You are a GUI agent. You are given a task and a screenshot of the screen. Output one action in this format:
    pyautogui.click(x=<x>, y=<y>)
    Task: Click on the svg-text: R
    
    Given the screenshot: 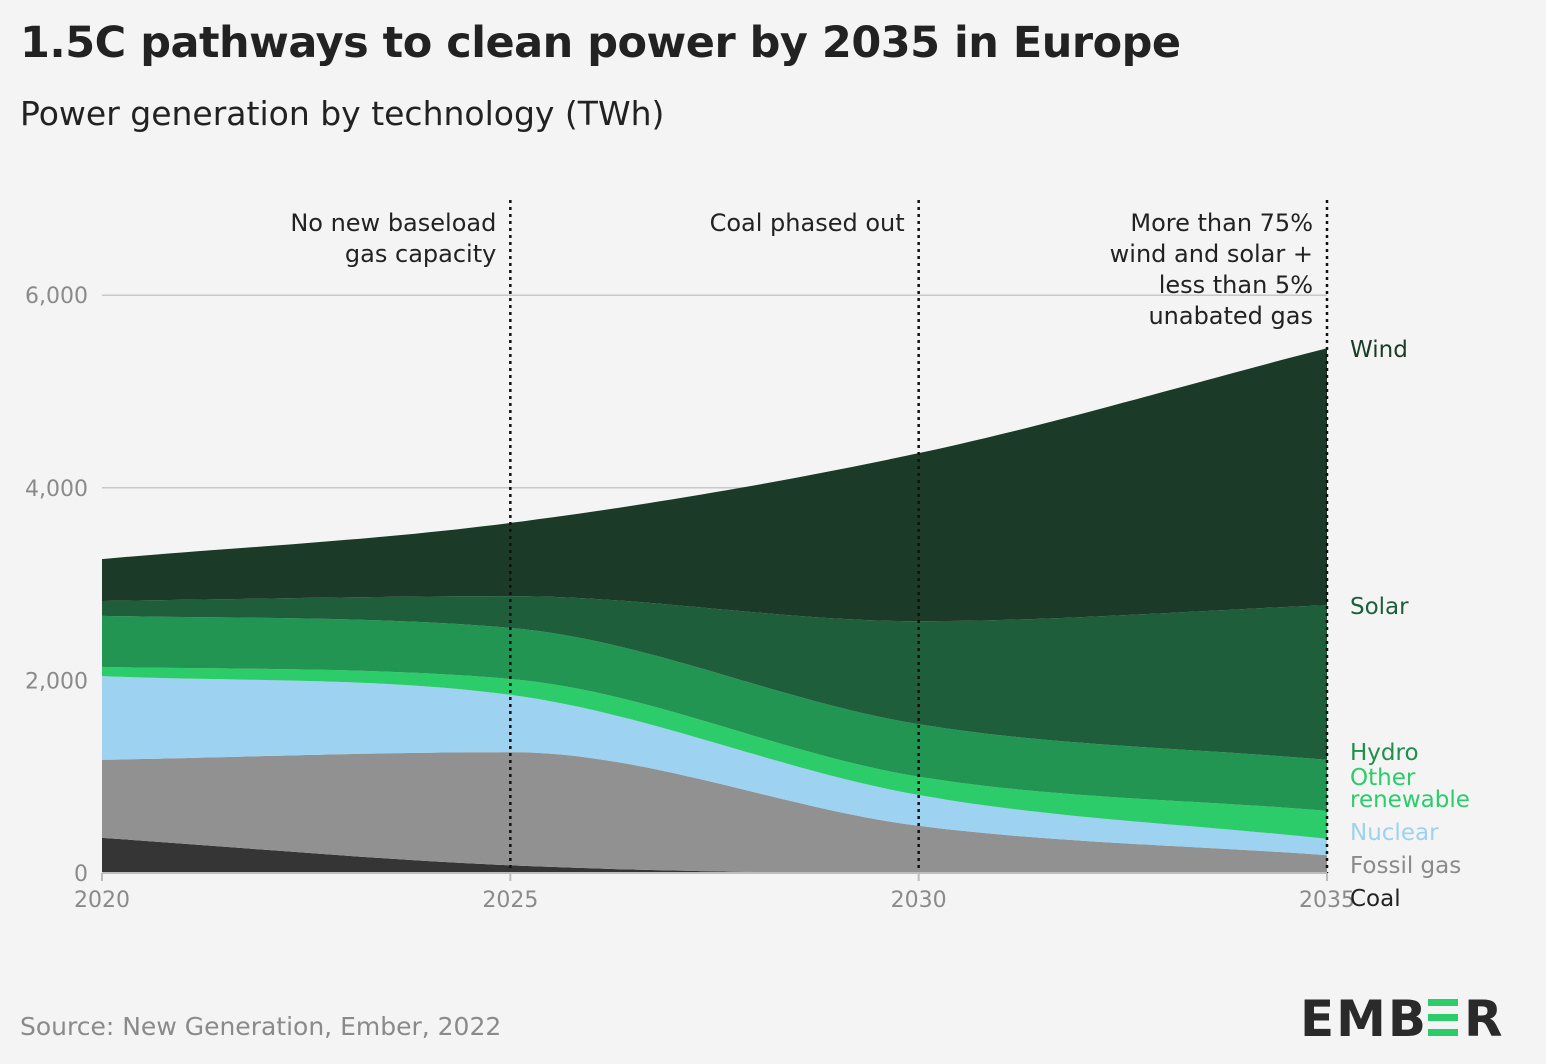 What is the action you would take?
    pyautogui.click(x=1483, y=1018)
    